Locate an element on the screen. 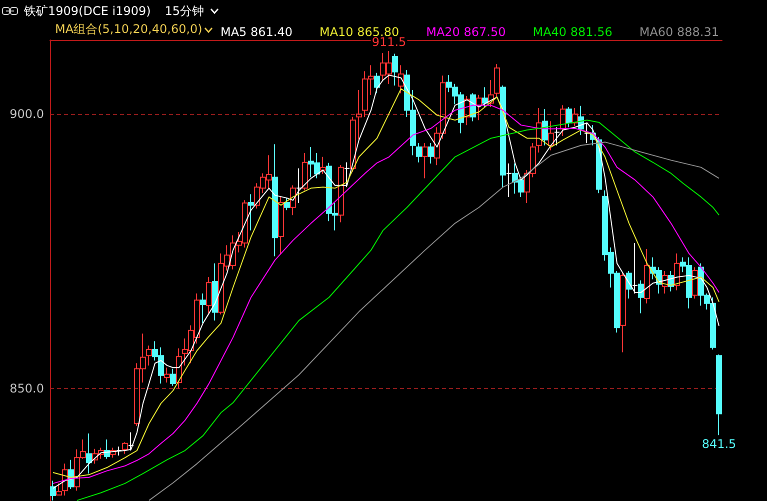  text: MA5 861.40 is located at coordinates (256, 32).